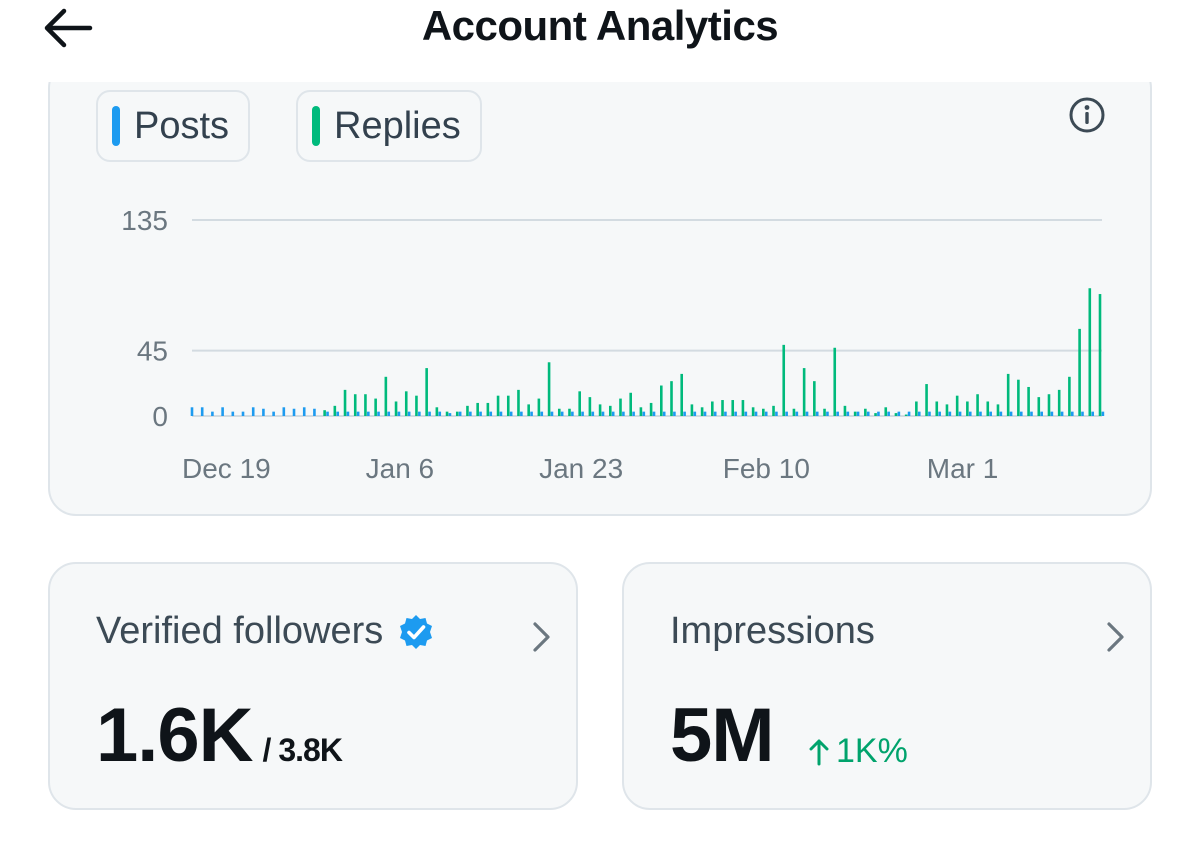  What do you see at coordinates (173, 126) in the screenshot?
I see `legend-posts-chip: Posts` at bounding box center [173, 126].